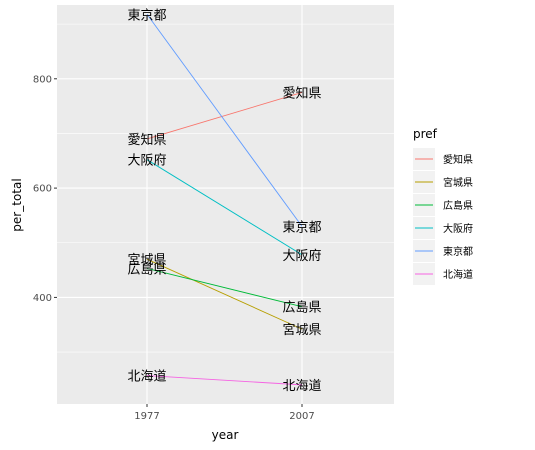 The width and height of the screenshot is (535, 450). I want to click on x-tick-label: 2007, so click(301, 416).